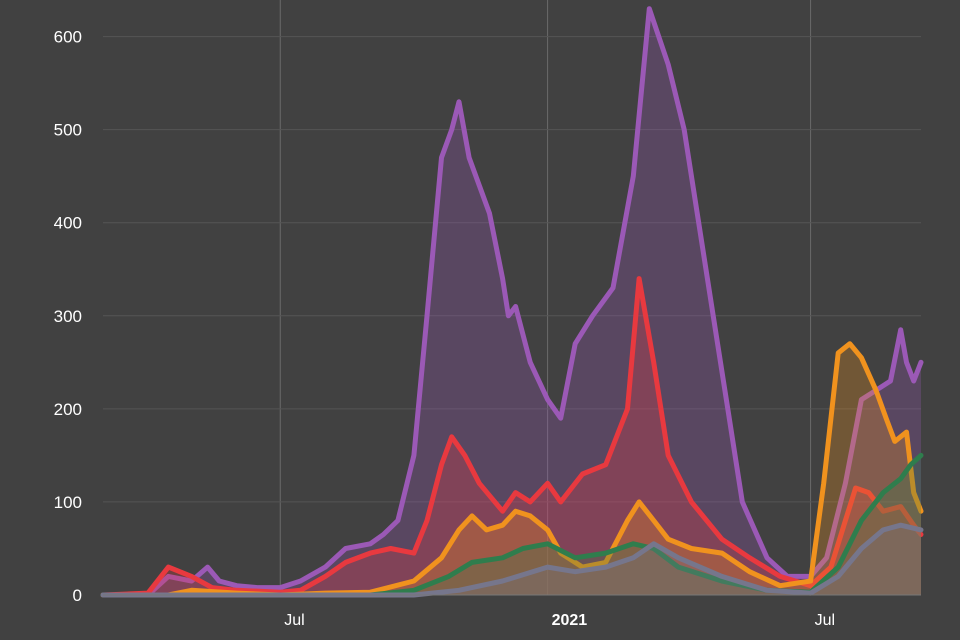 Image resolution: width=960 pixels, height=640 pixels. I want to click on y-tick-label: 500, so click(68, 130).